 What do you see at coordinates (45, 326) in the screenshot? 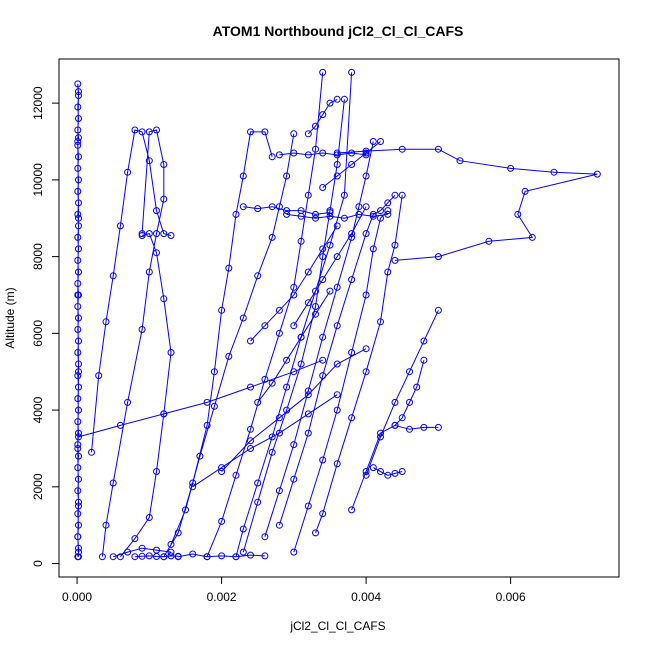
I see `y-axis: 0 2000 4000 6000 8000 10000 12000` at bounding box center [45, 326].